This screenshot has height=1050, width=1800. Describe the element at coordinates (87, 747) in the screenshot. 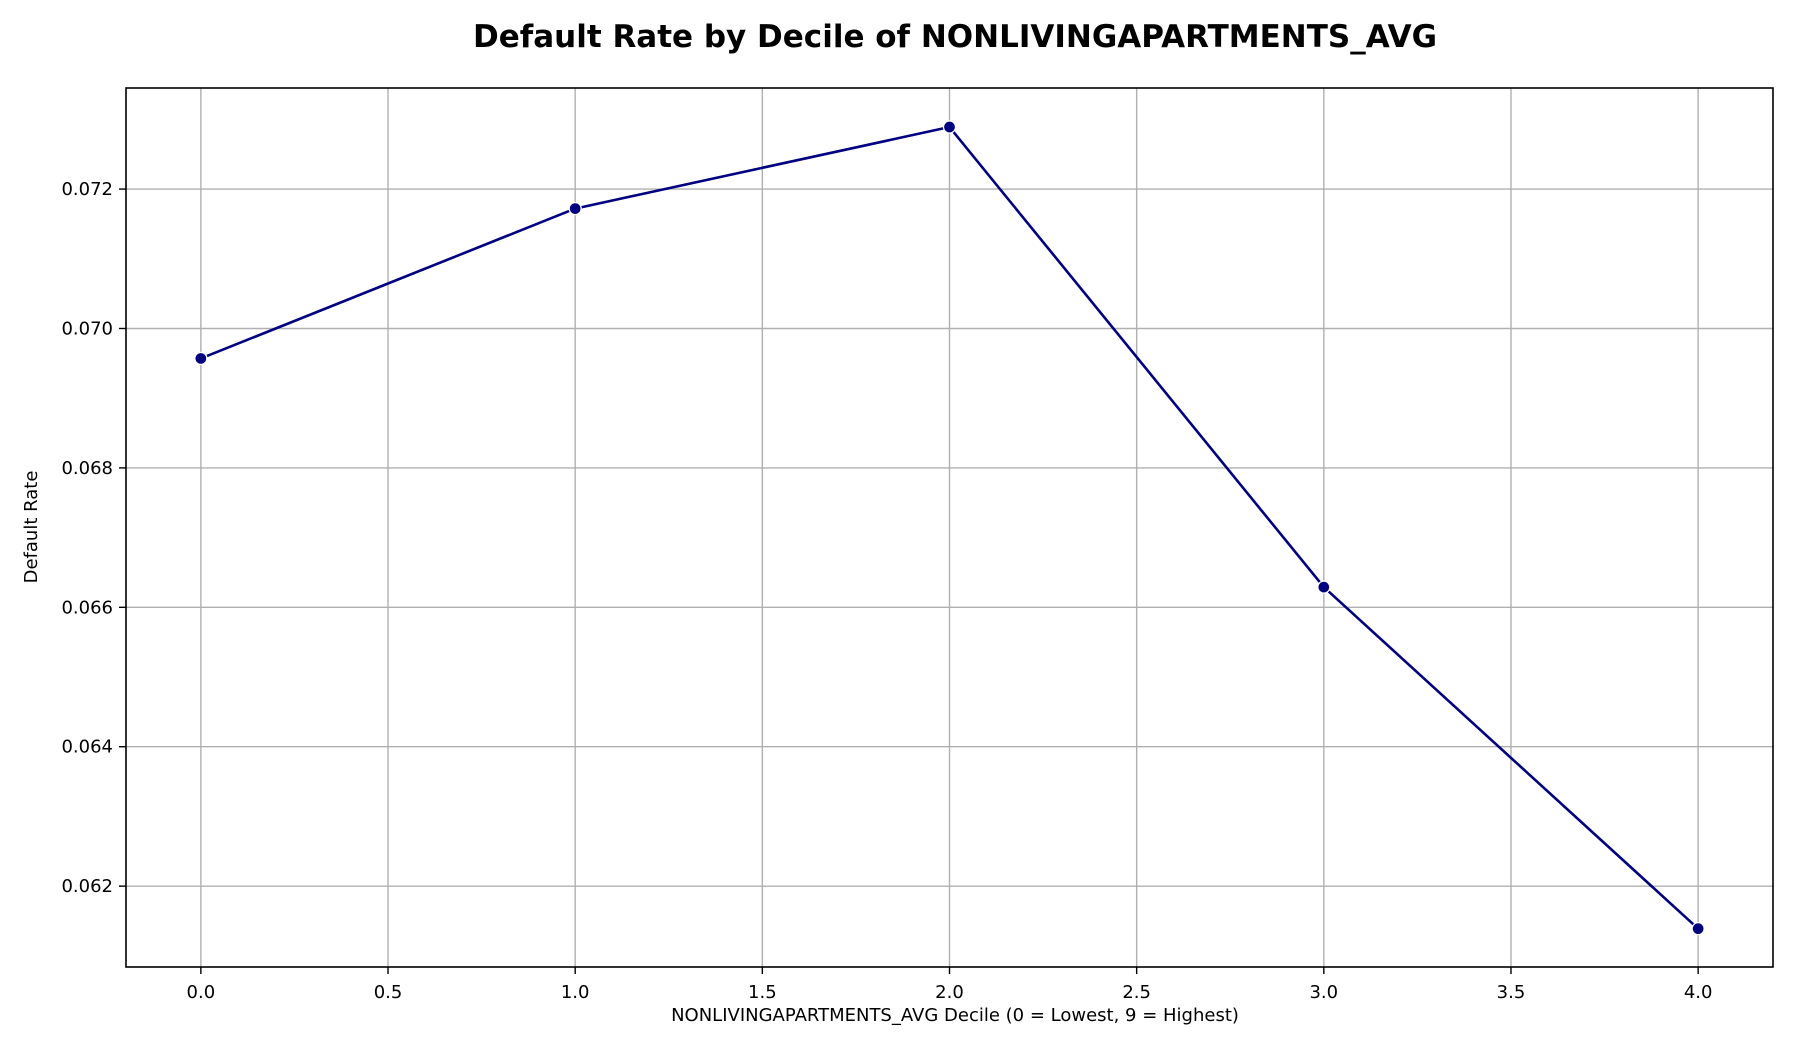

I see `y-tick-label: 0.064` at that location.